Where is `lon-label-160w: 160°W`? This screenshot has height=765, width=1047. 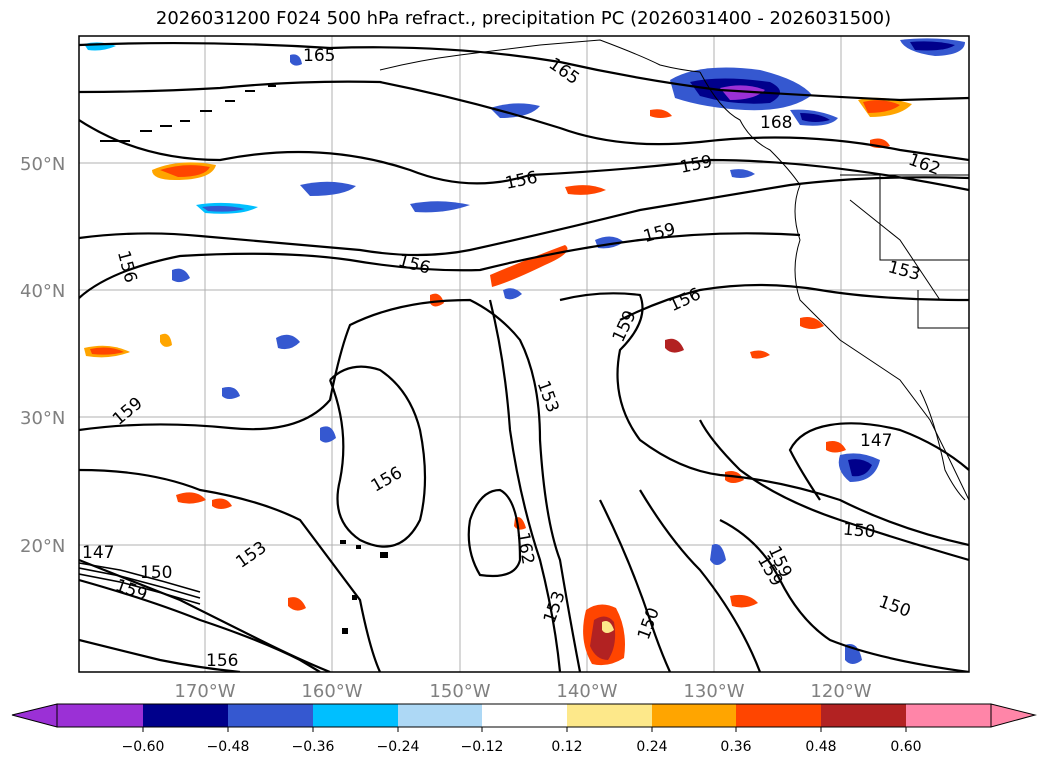 lon-label-160w: 160°W is located at coordinates (331, 691).